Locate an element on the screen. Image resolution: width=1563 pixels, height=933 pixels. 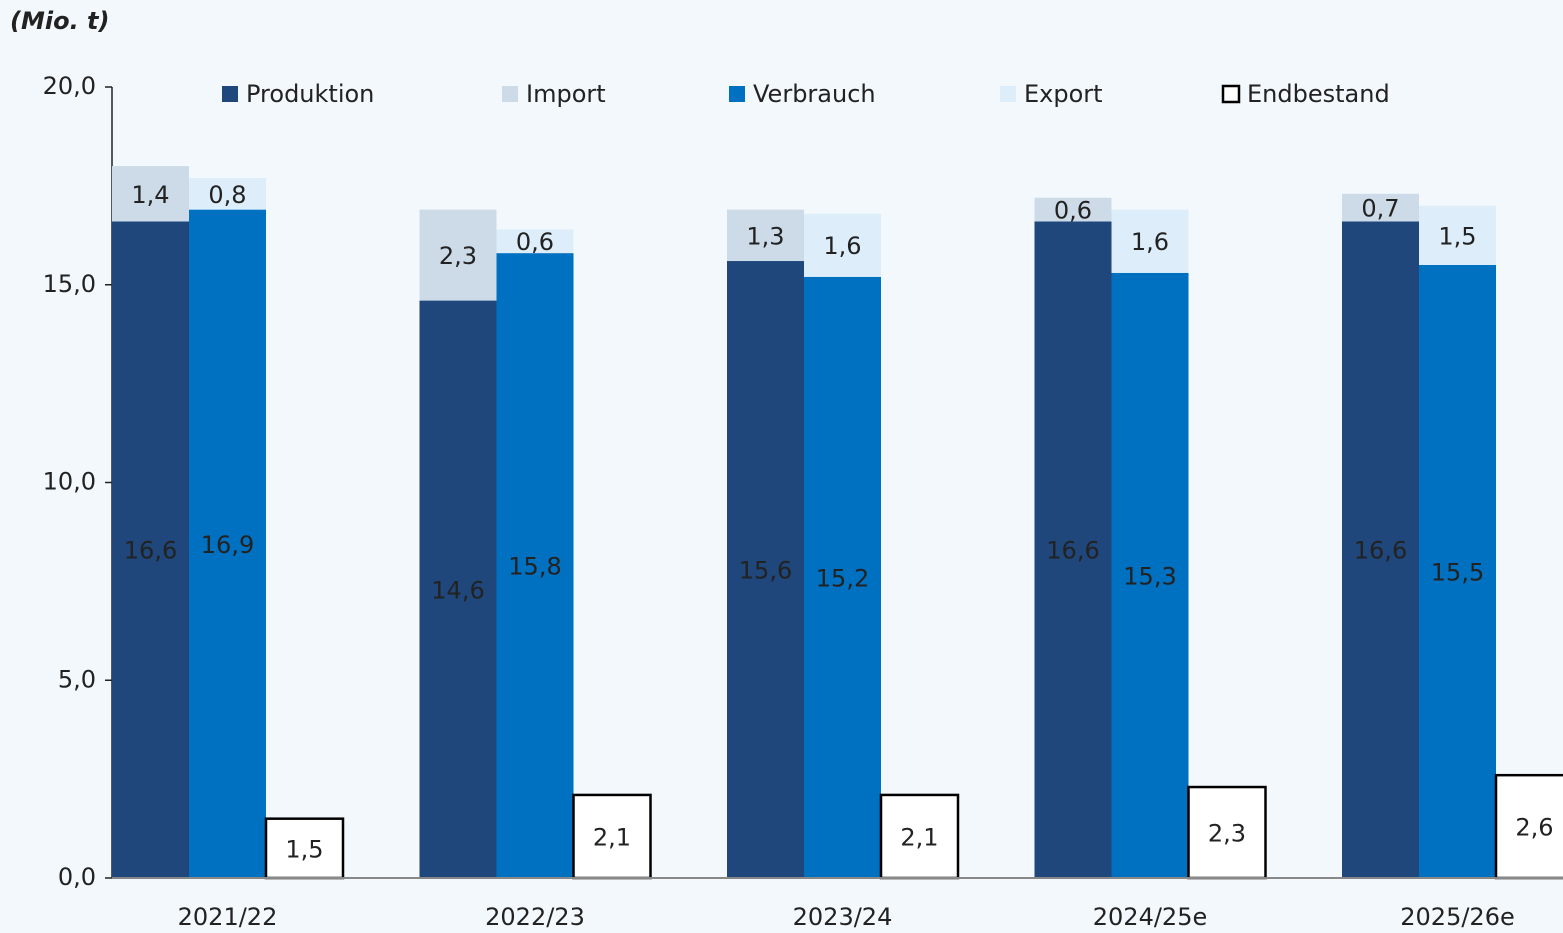
data-label: 16,9 is located at coordinates (227, 545).